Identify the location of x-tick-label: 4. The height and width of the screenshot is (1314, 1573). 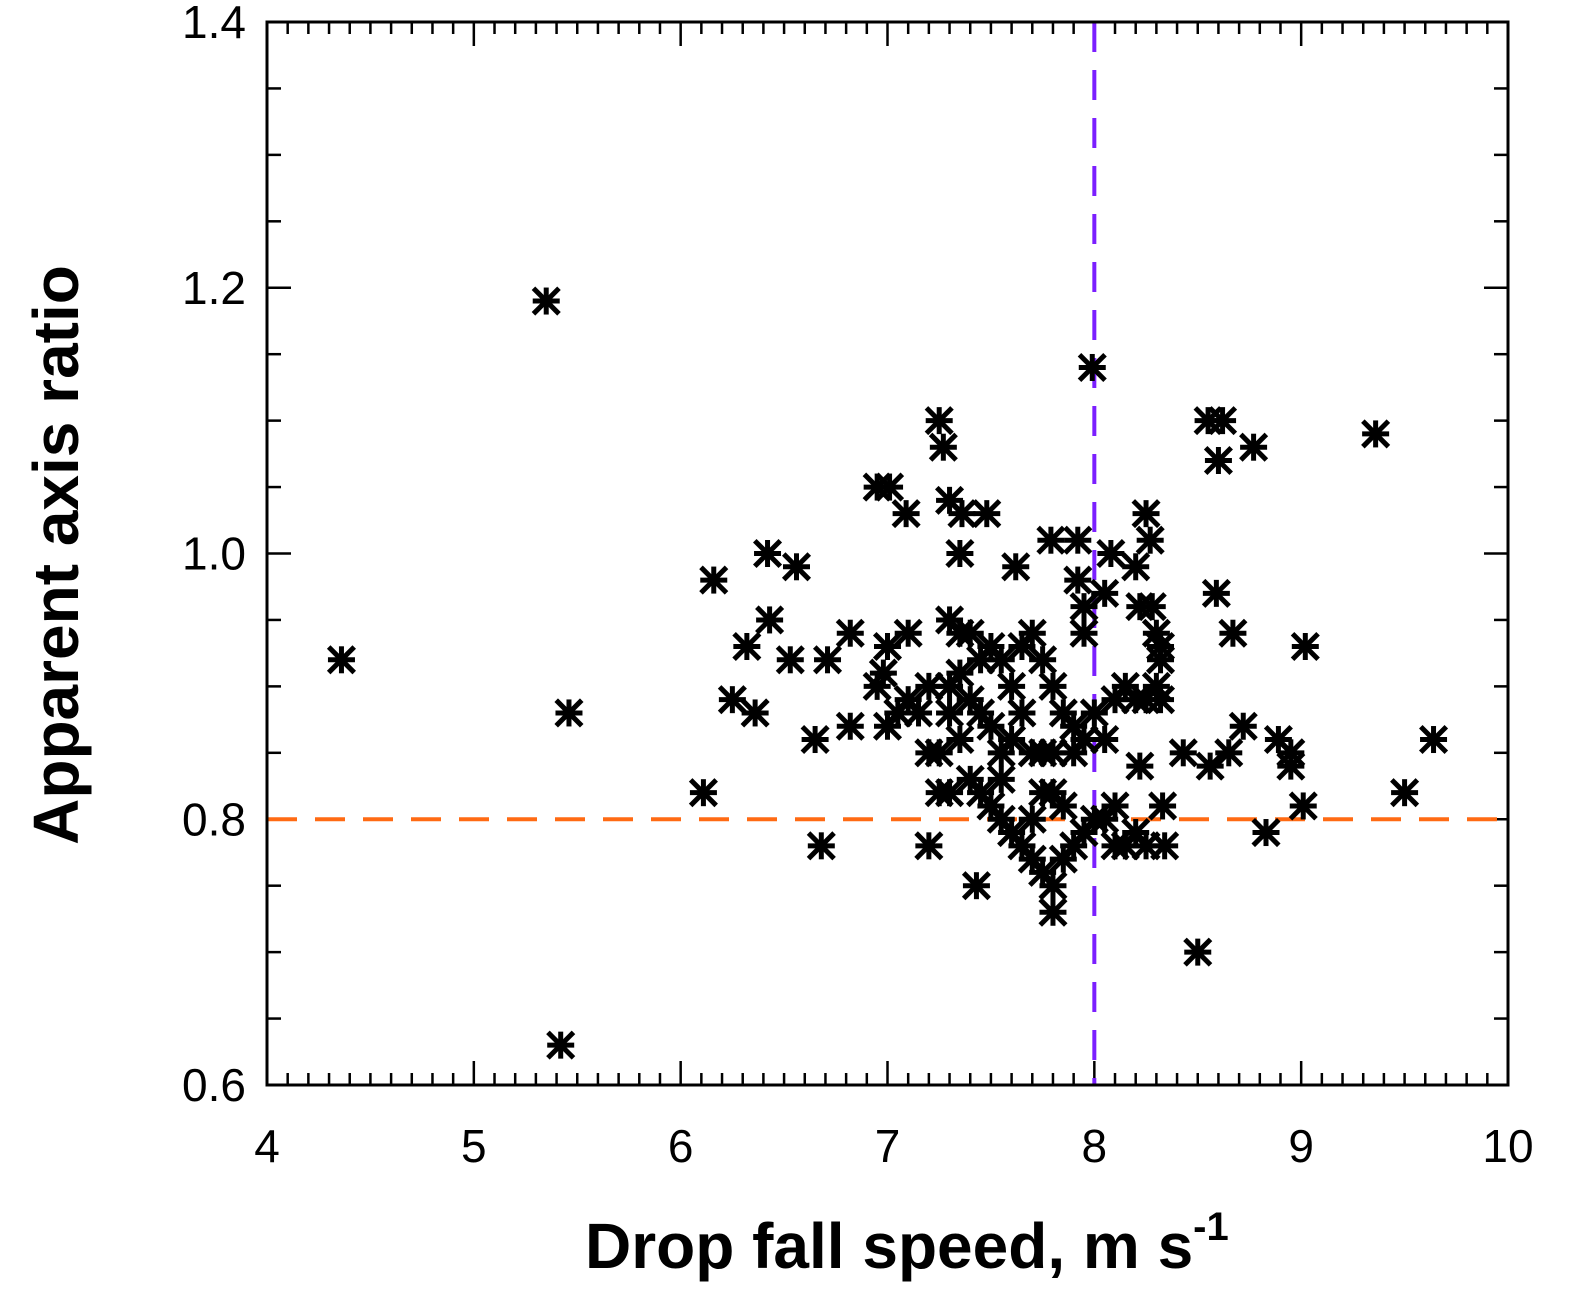
(267, 1146).